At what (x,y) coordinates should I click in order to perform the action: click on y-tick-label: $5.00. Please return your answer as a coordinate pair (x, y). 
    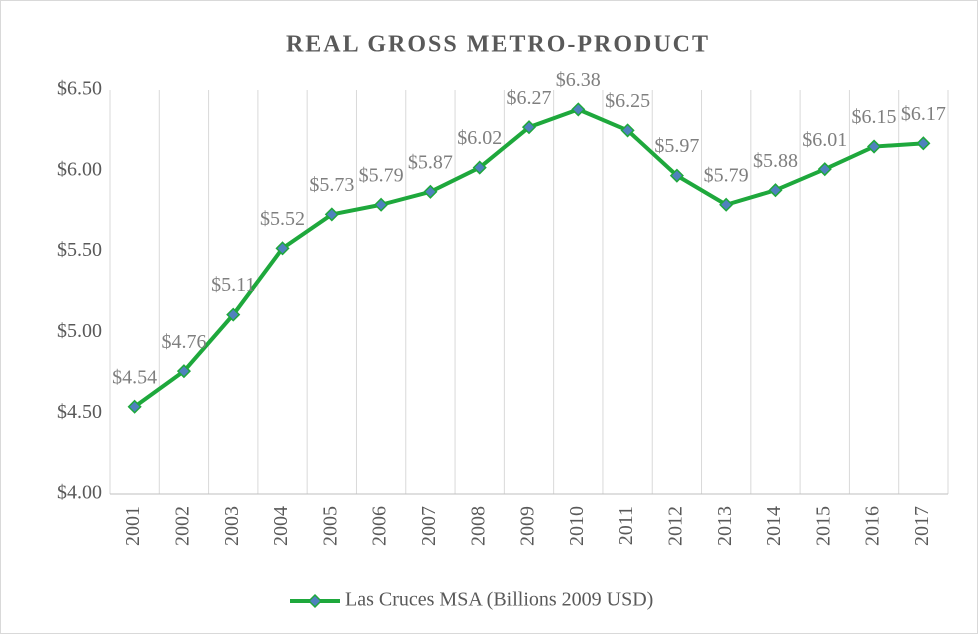
    Looking at the image, I should click on (79, 331).